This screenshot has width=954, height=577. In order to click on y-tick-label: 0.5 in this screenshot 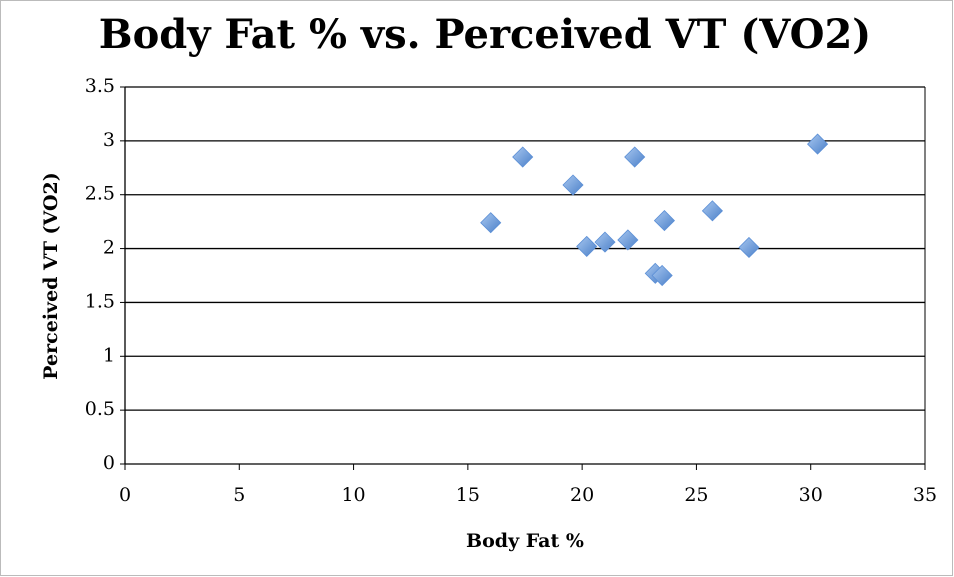, I will do `click(100, 409)`.